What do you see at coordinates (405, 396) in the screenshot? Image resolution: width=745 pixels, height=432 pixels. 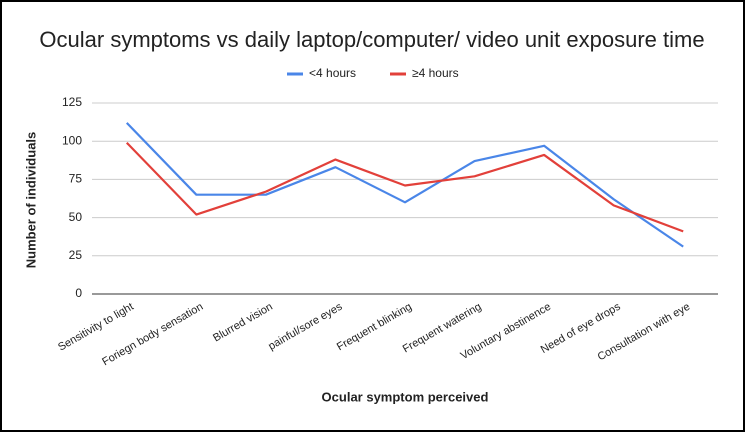 I see `x-axis-title: Ocular symptom perceived` at bounding box center [405, 396].